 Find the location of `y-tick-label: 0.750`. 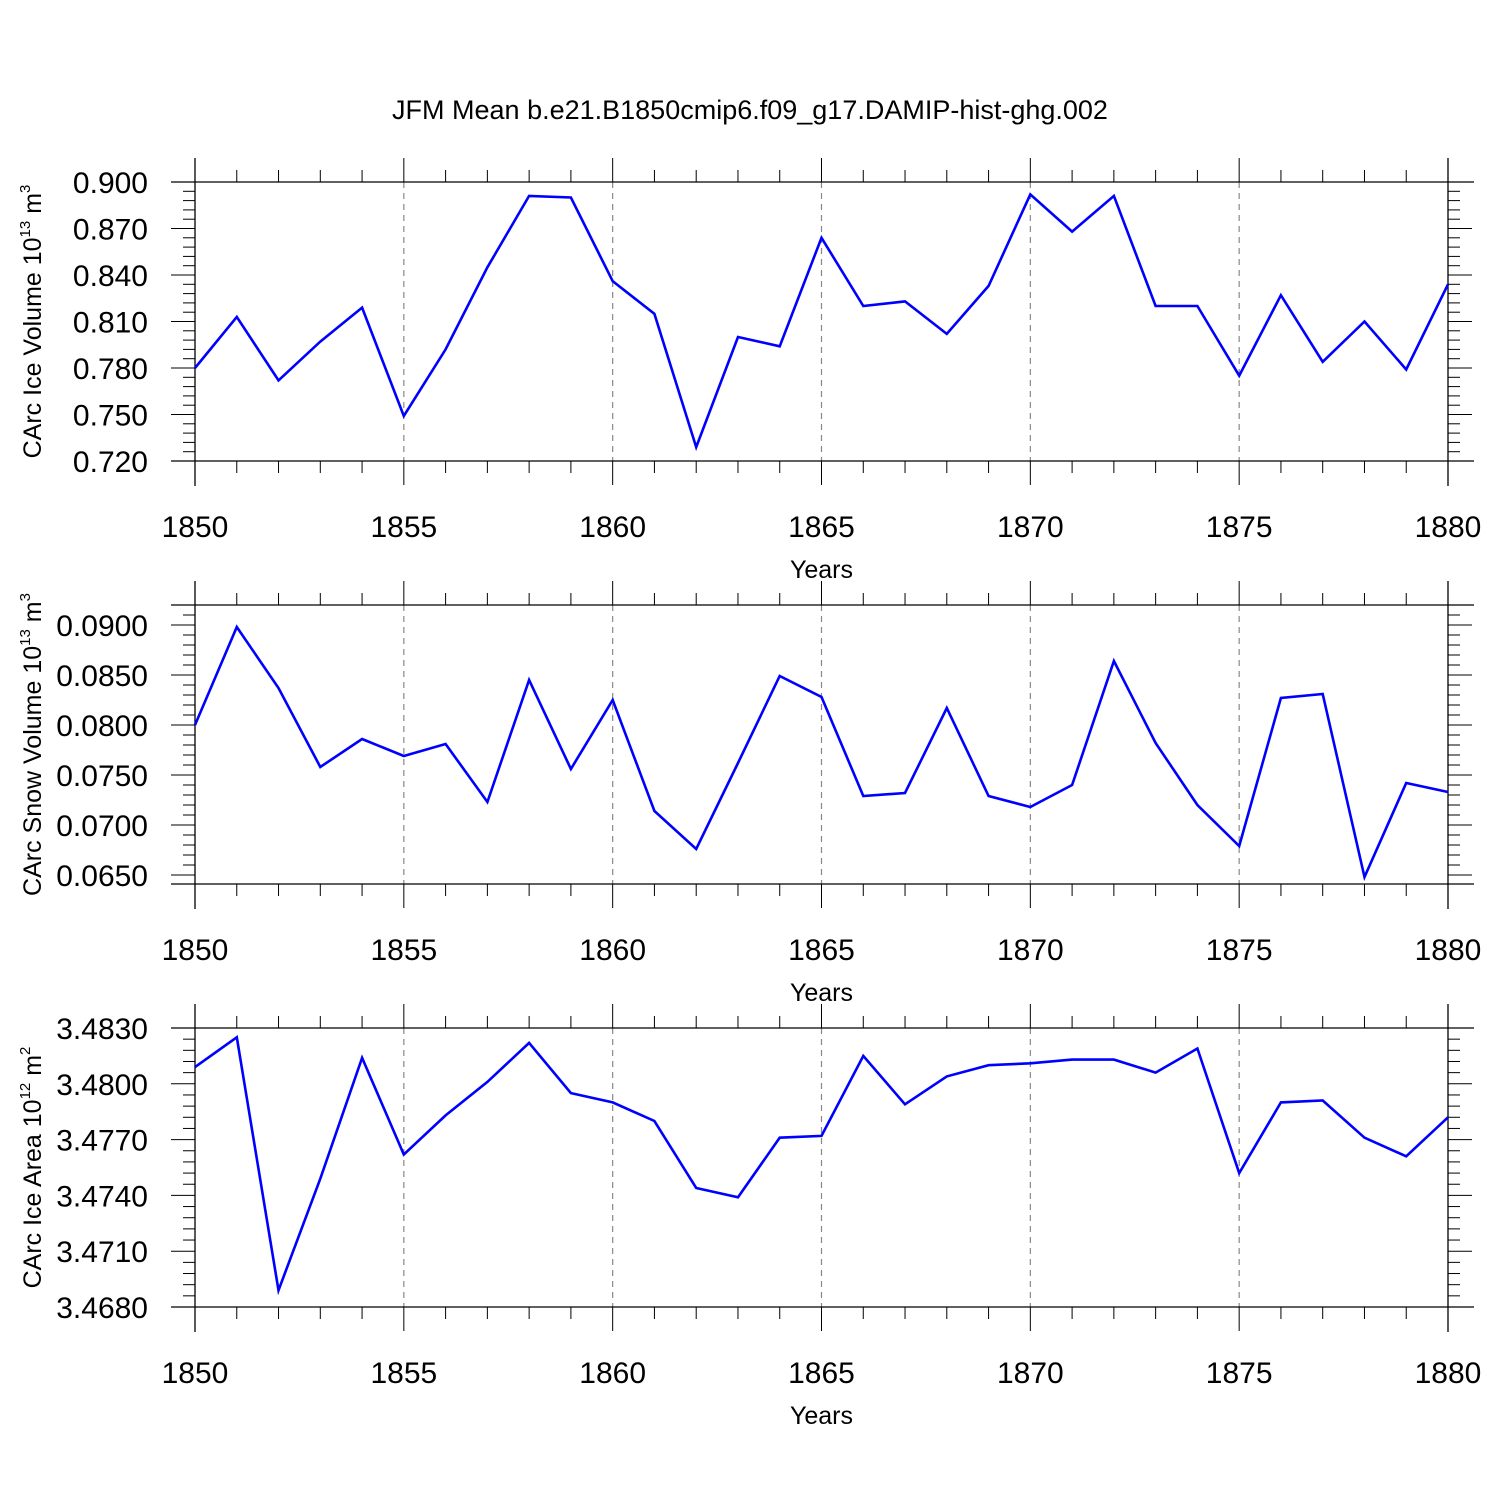

y-tick-label: 0.750 is located at coordinates (110, 416).